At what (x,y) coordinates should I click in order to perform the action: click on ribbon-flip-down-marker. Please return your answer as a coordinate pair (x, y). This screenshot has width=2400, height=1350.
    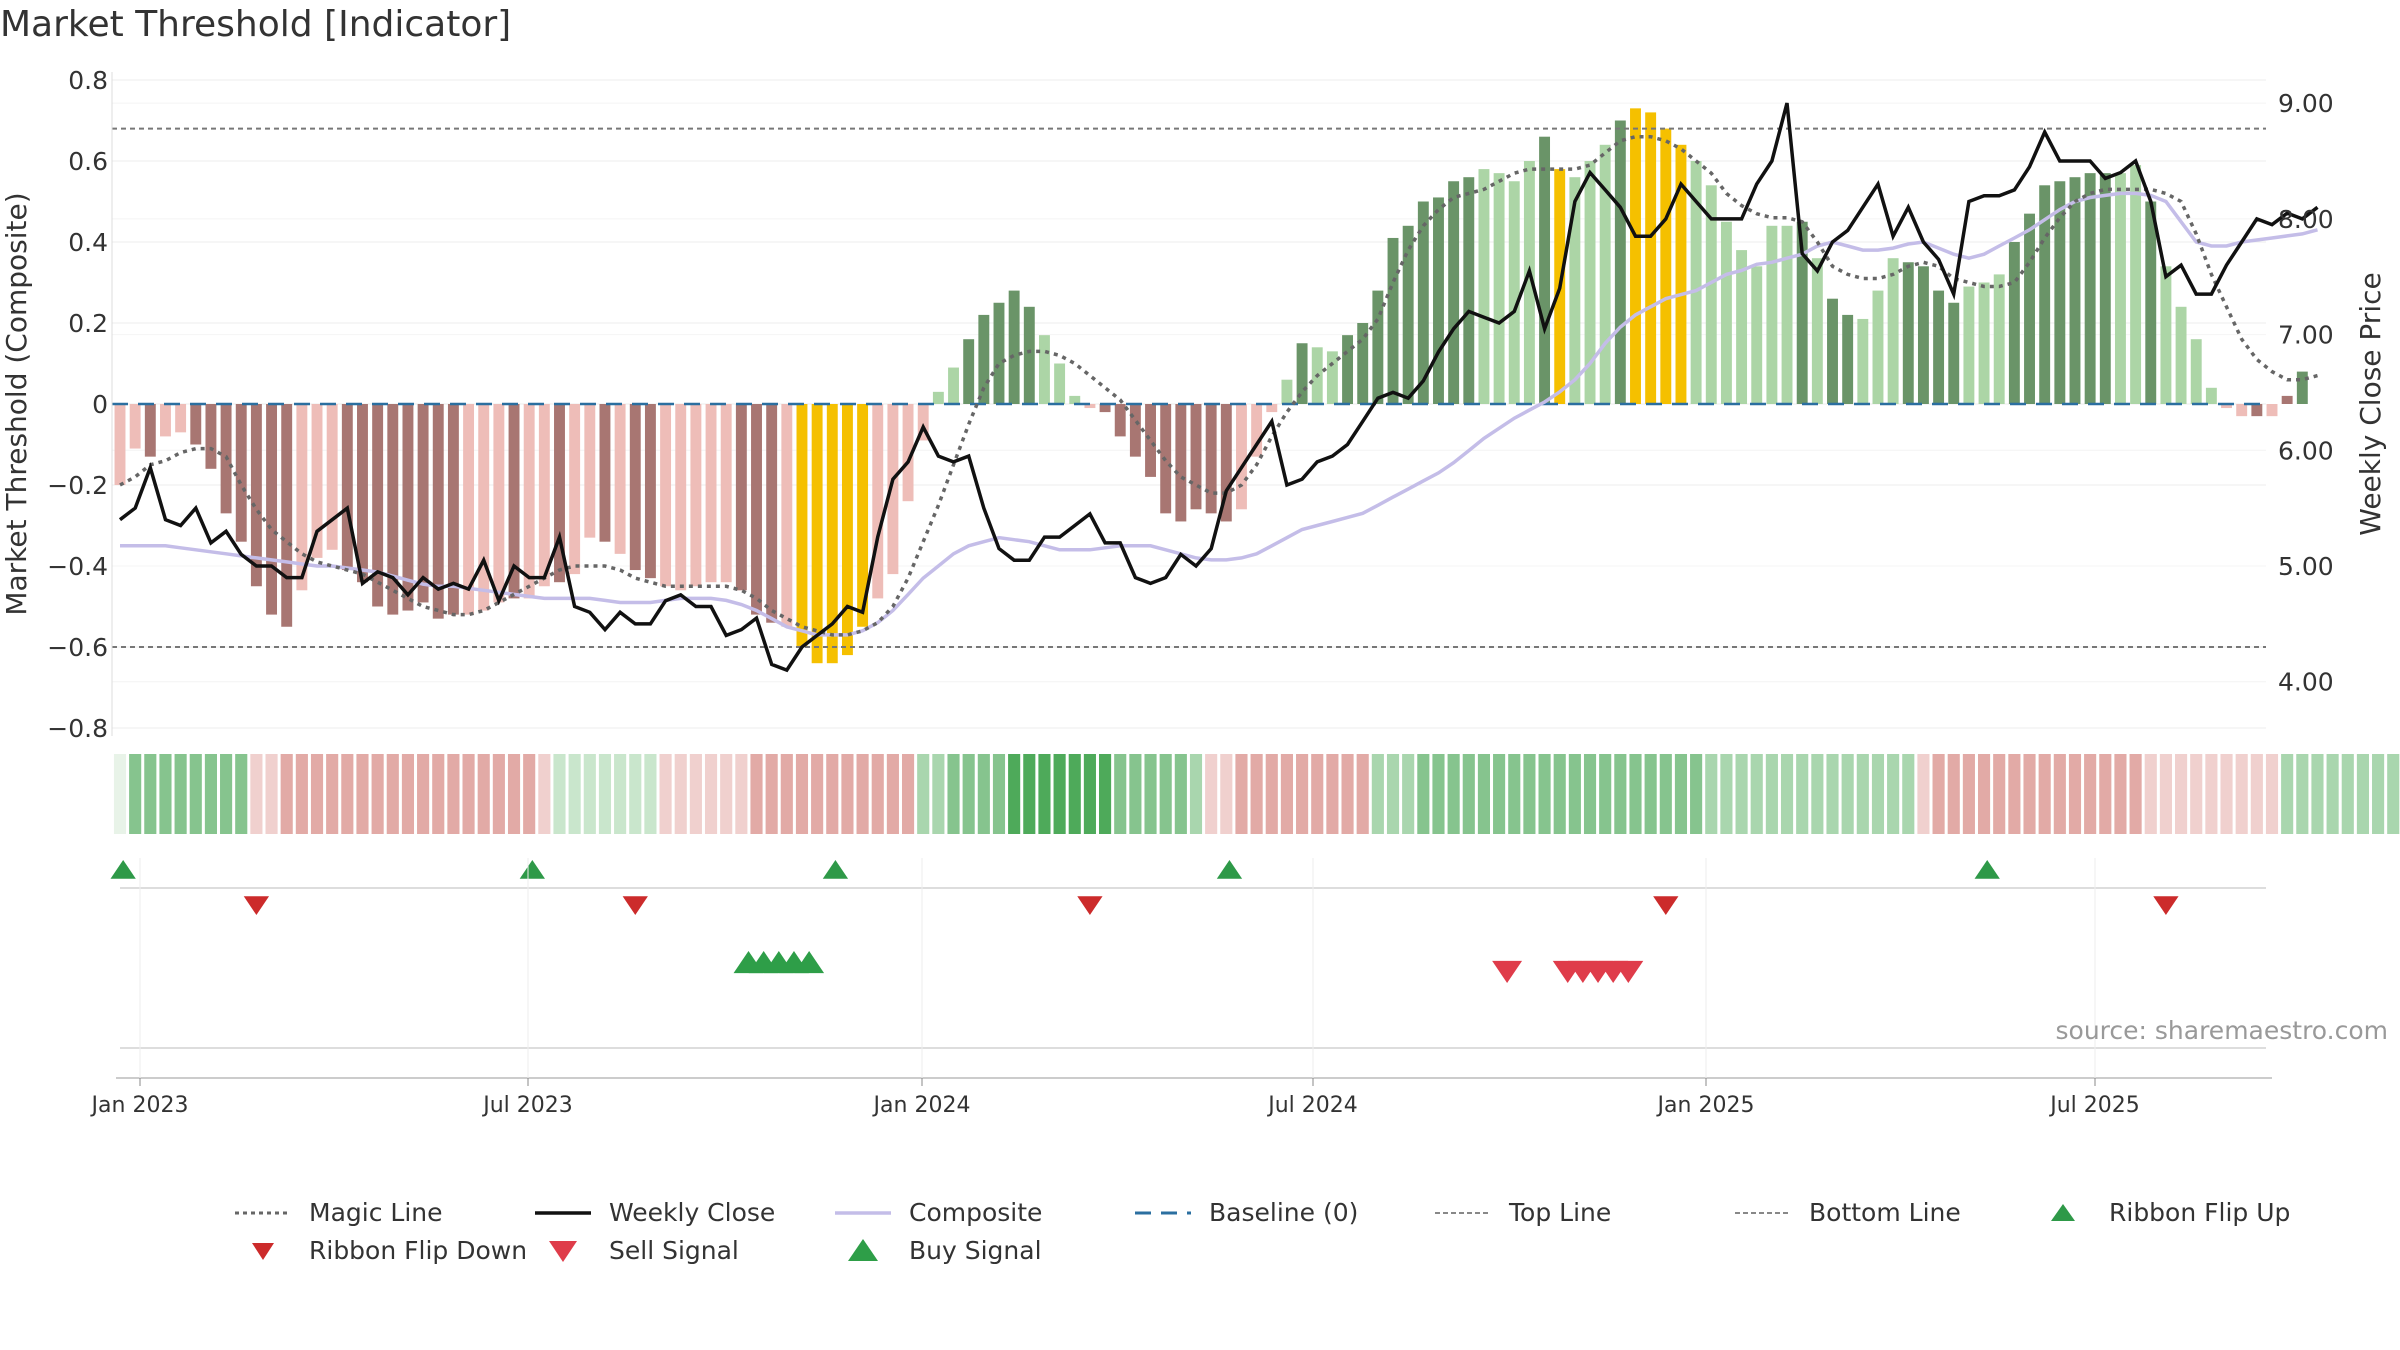
    Looking at the image, I should click on (256, 905).